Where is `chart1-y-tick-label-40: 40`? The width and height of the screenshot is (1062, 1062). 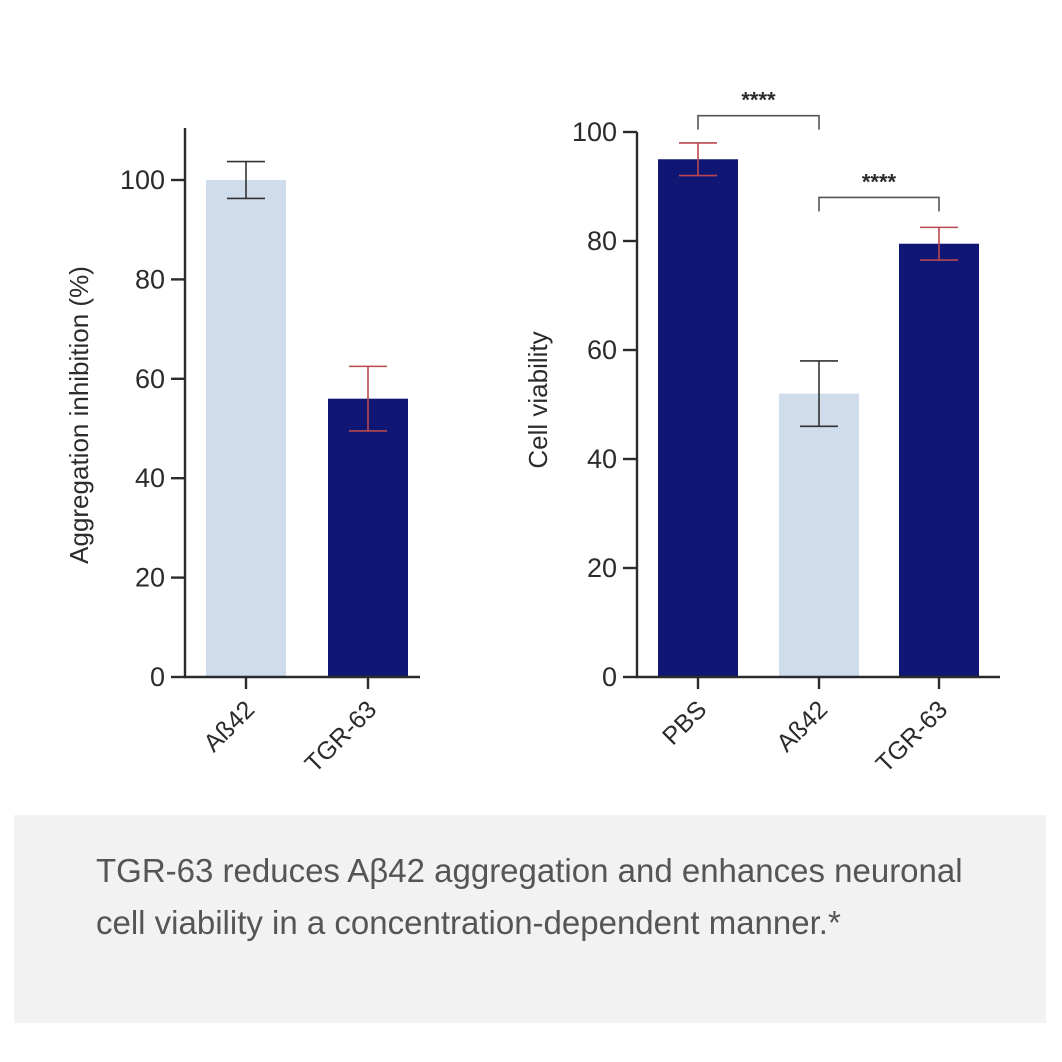
chart1-y-tick-label-40: 40 is located at coordinates (150, 478).